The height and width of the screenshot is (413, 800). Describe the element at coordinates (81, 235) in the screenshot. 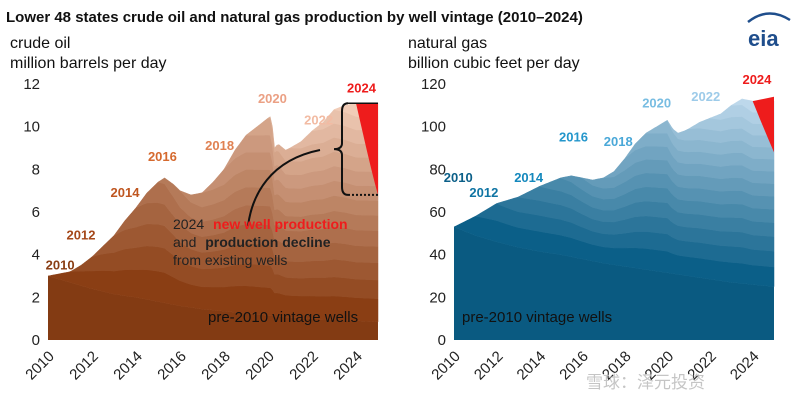

I see `oil-vintage-label-2012: 2012` at that location.